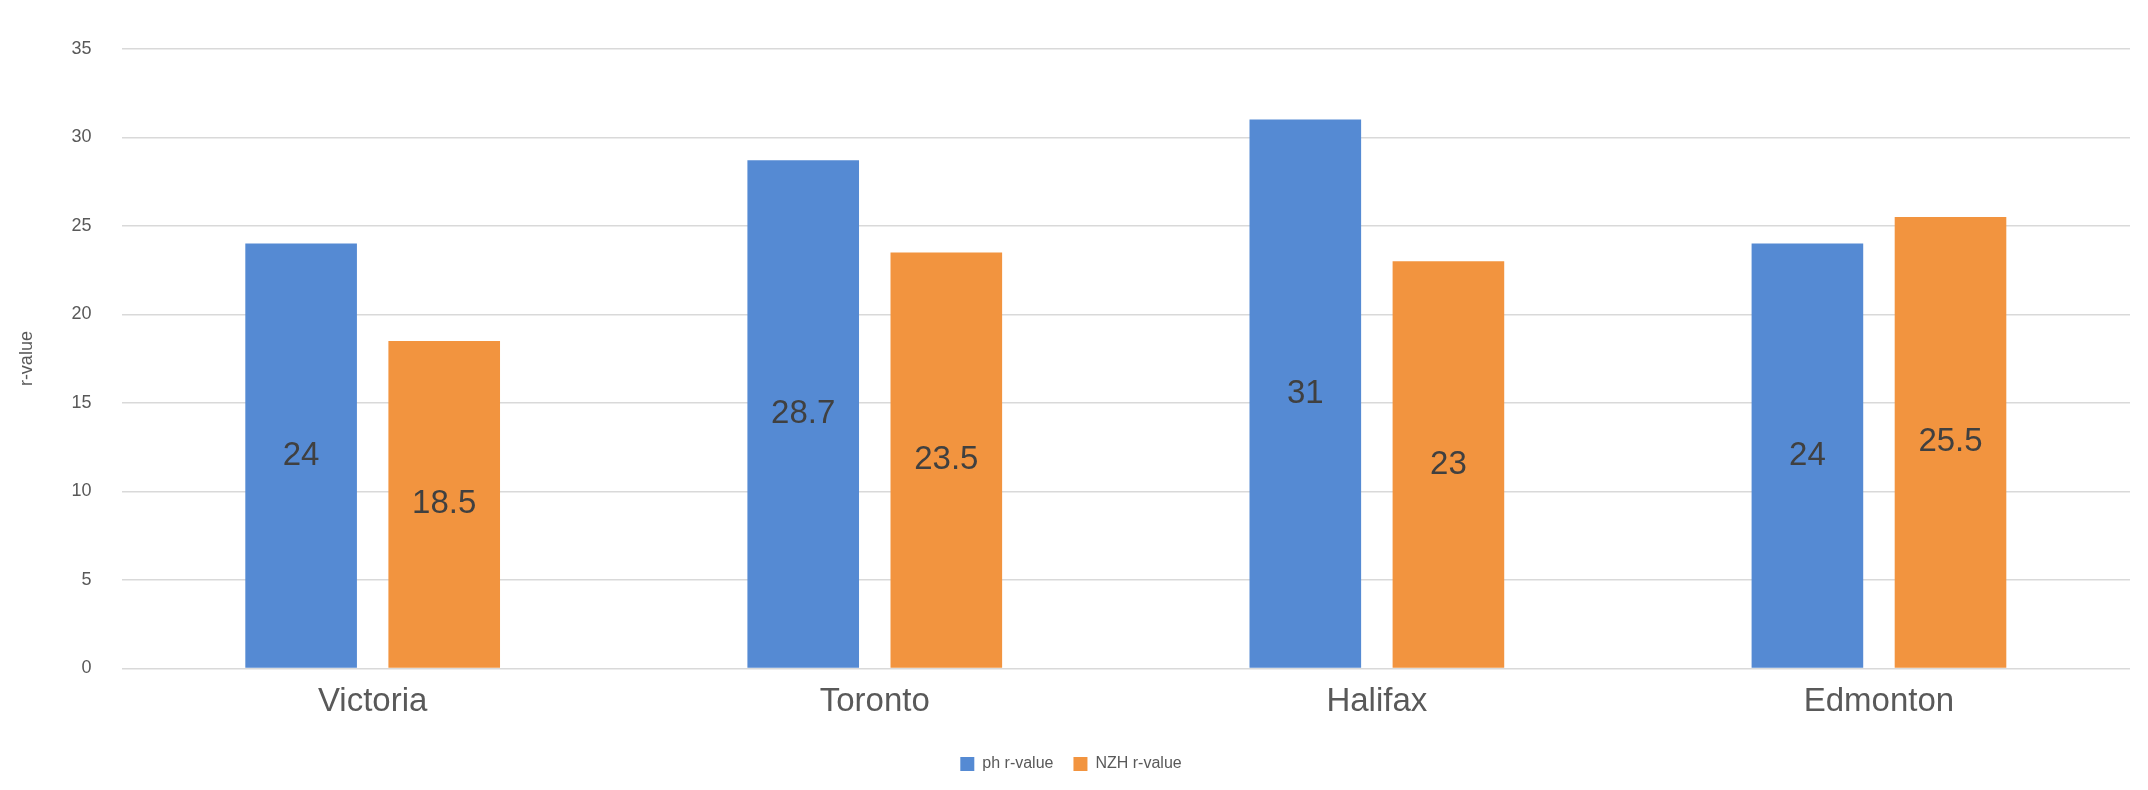  Describe the element at coordinates (1138, 763) in the screenshot. I see `legend-label: NZH r-value` at that location.